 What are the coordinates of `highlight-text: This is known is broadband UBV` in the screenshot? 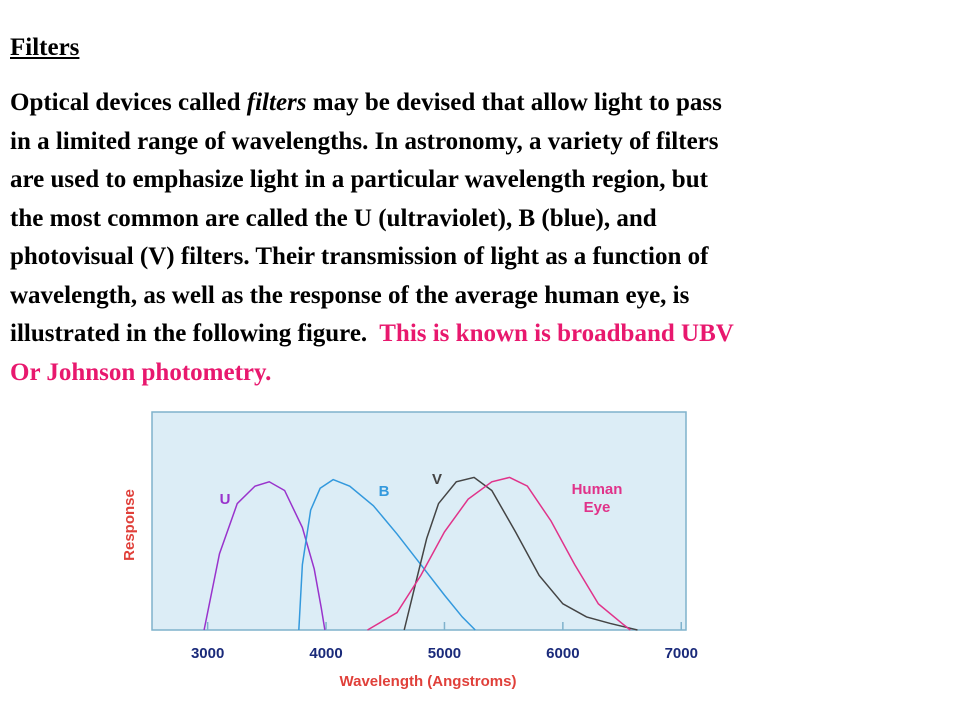 It's located at (556, 333).